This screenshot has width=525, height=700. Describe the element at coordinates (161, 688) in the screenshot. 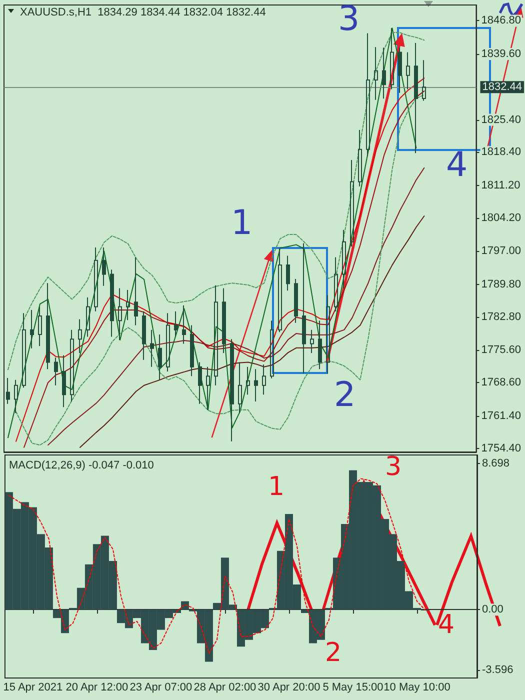

I see `x-tick-label: 23 Apr 07:00` at that location.